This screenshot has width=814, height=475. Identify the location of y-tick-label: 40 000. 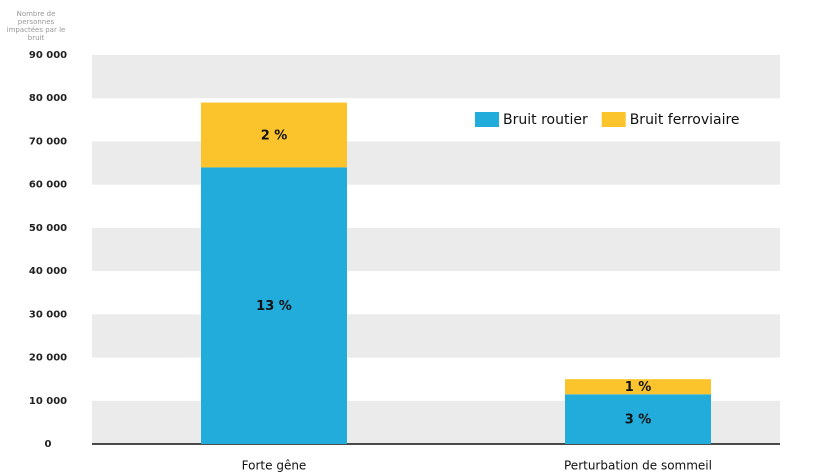
(48, 271).